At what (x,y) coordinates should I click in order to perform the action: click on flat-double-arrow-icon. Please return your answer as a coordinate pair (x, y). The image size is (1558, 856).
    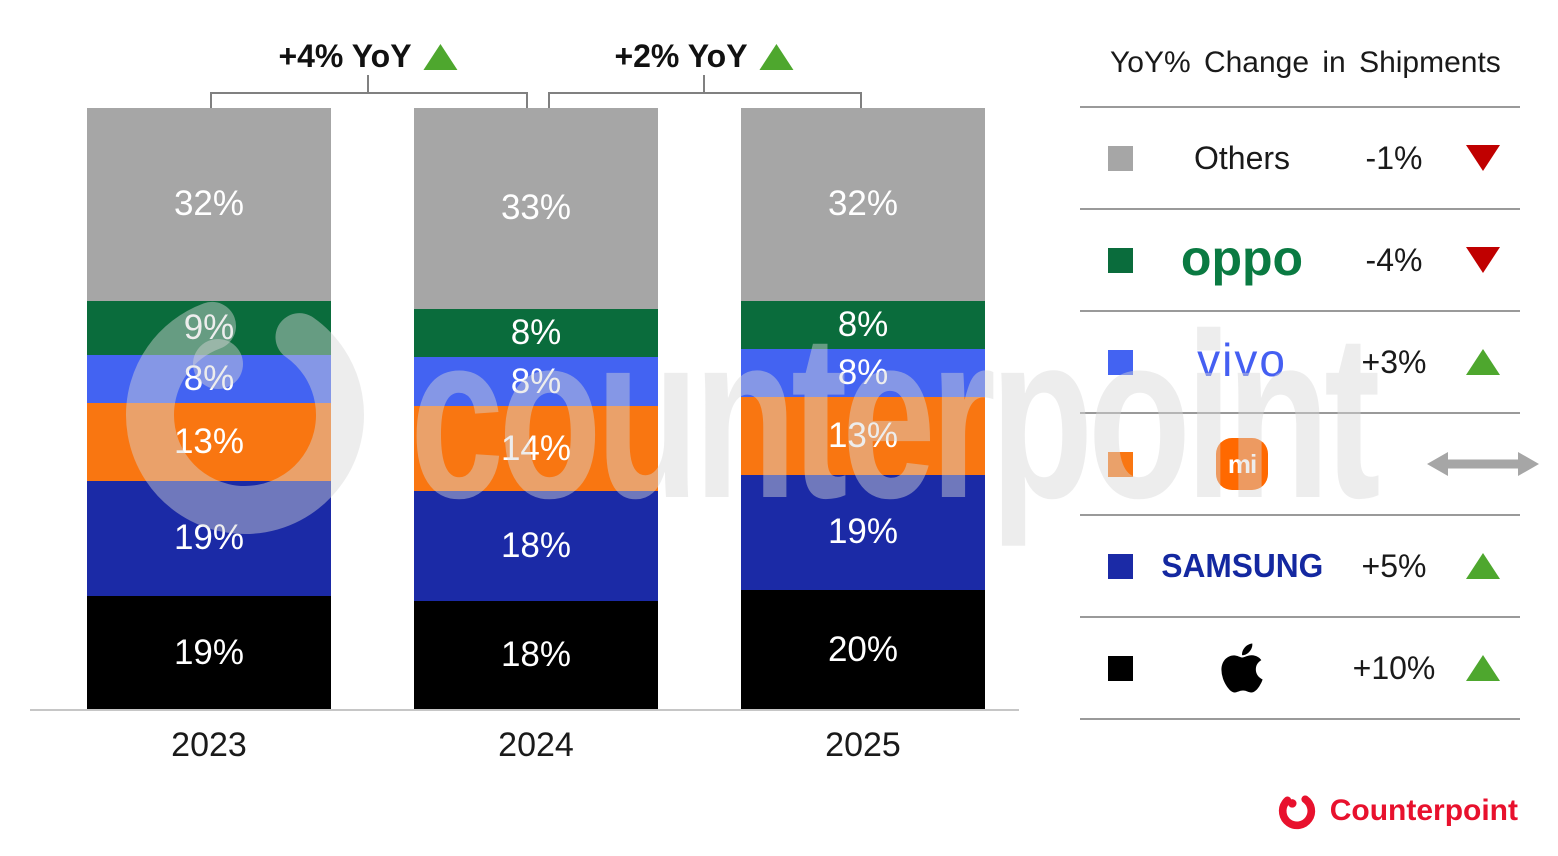
    Looking at the image, I should click on (1483, 464).